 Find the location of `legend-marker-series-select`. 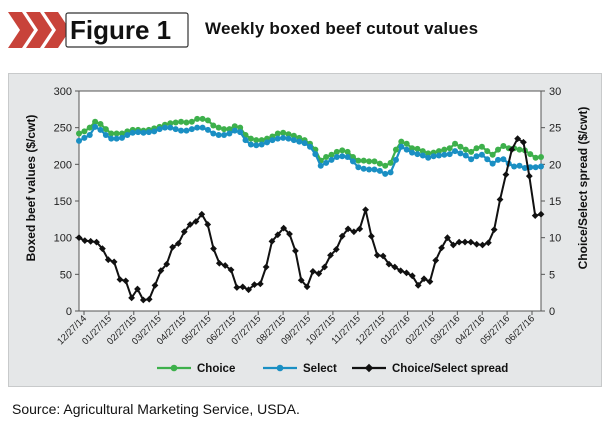

legend-marker-series-select is located at coordinates (280, 368).